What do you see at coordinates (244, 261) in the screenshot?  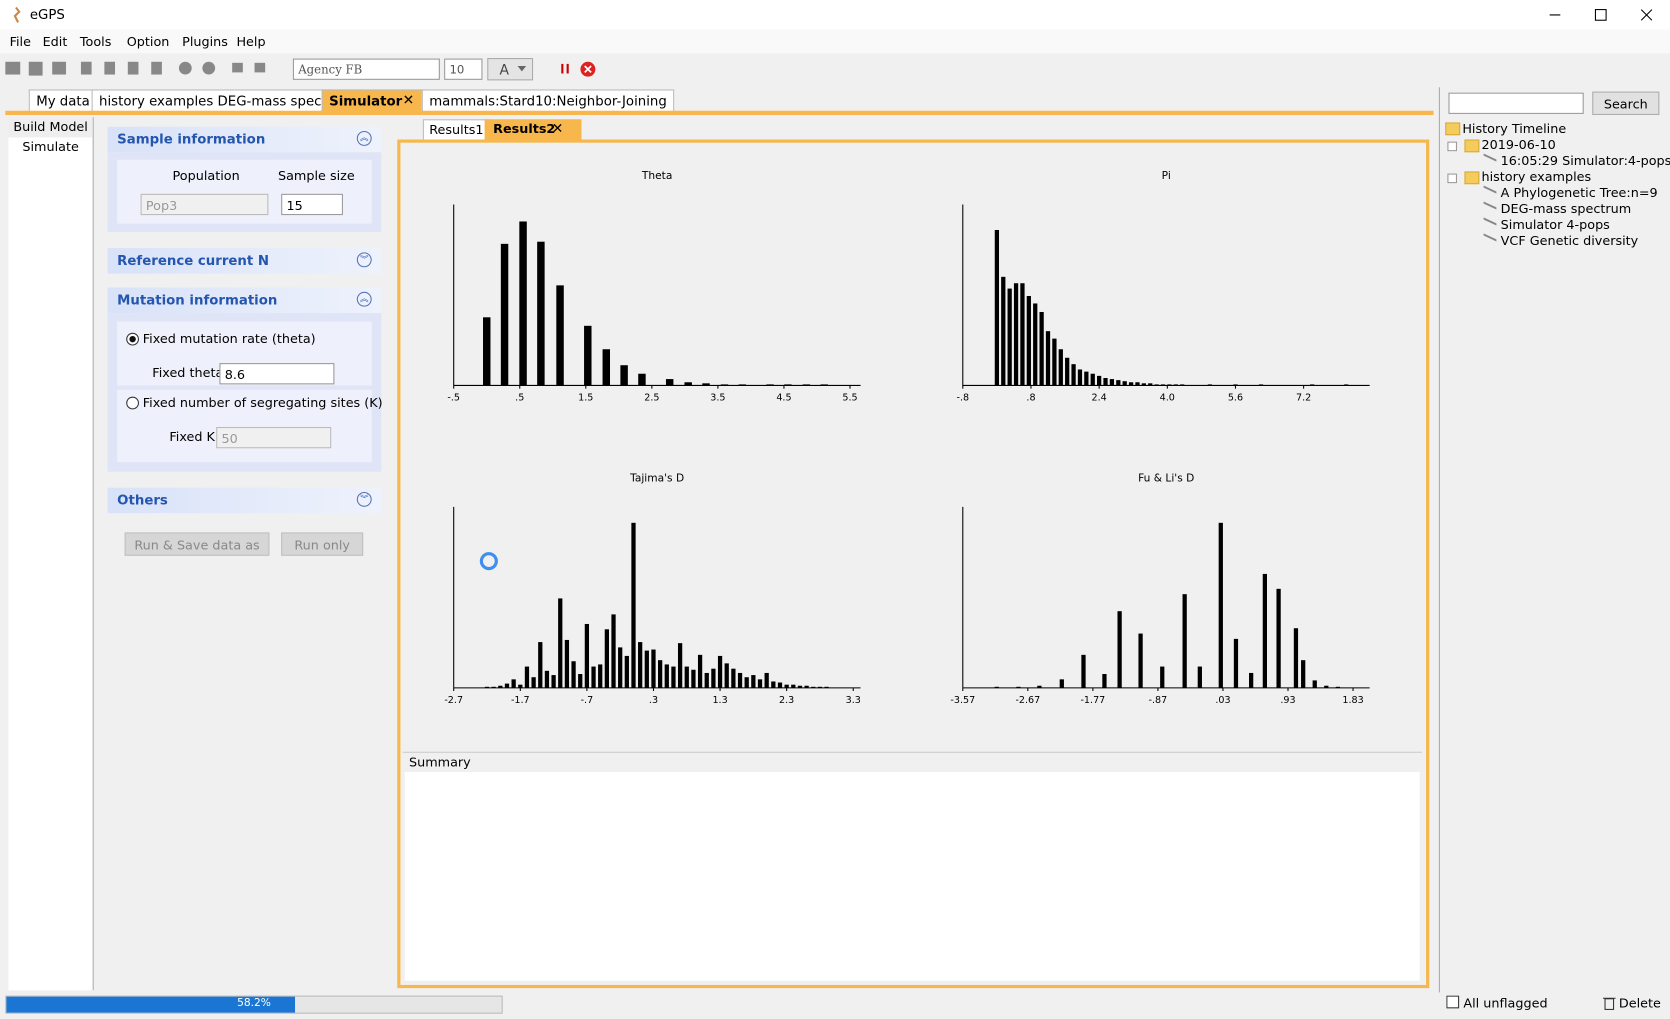 I see `section-header: Reference current N ︾` at bounding box center [244, 261].